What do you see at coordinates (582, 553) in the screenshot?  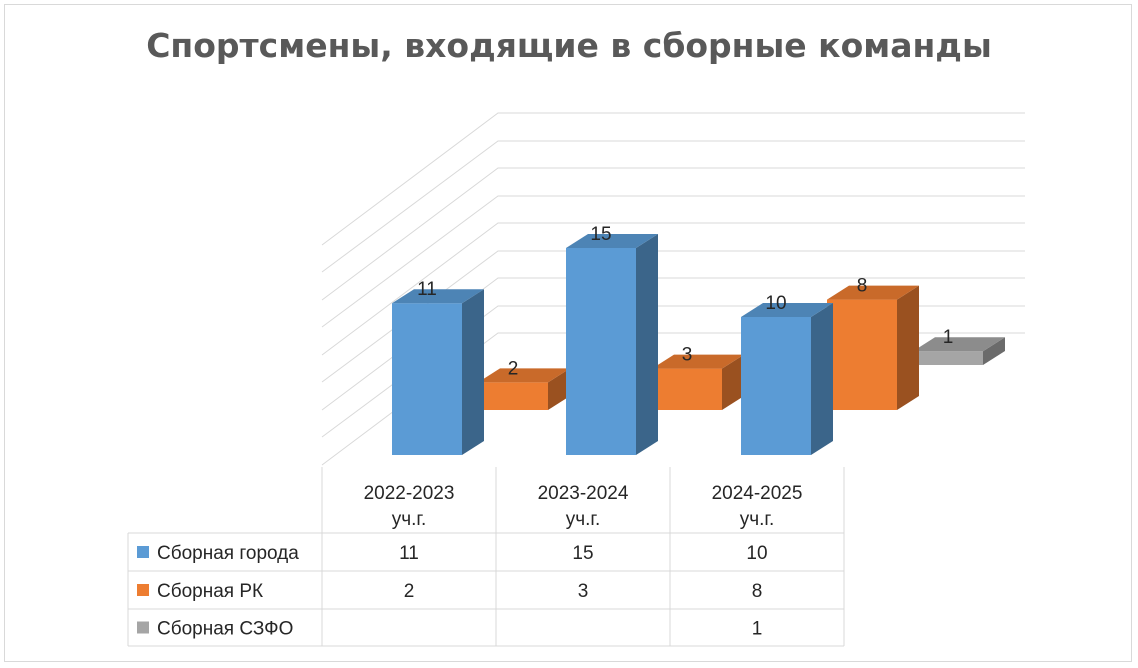 I see `table-cell: 15` at bounding box center [582, 553].